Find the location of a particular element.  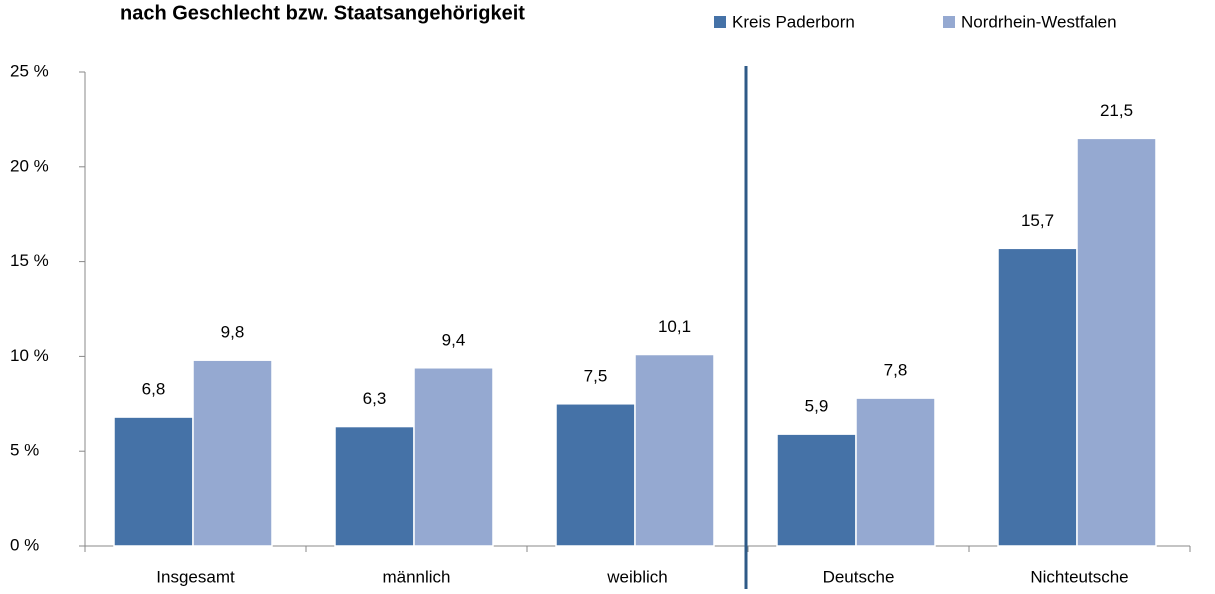

value-label: 9,8 is located at coordinates (233, 332).